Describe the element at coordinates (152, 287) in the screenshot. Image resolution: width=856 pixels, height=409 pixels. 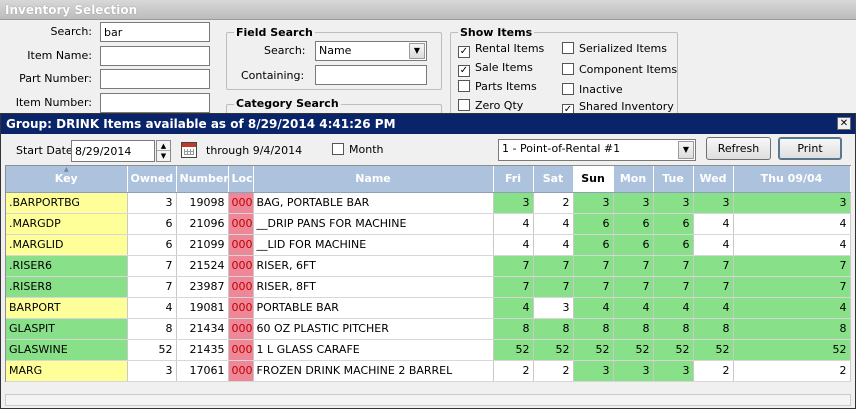
I see `cell-owned: 7` at that location.